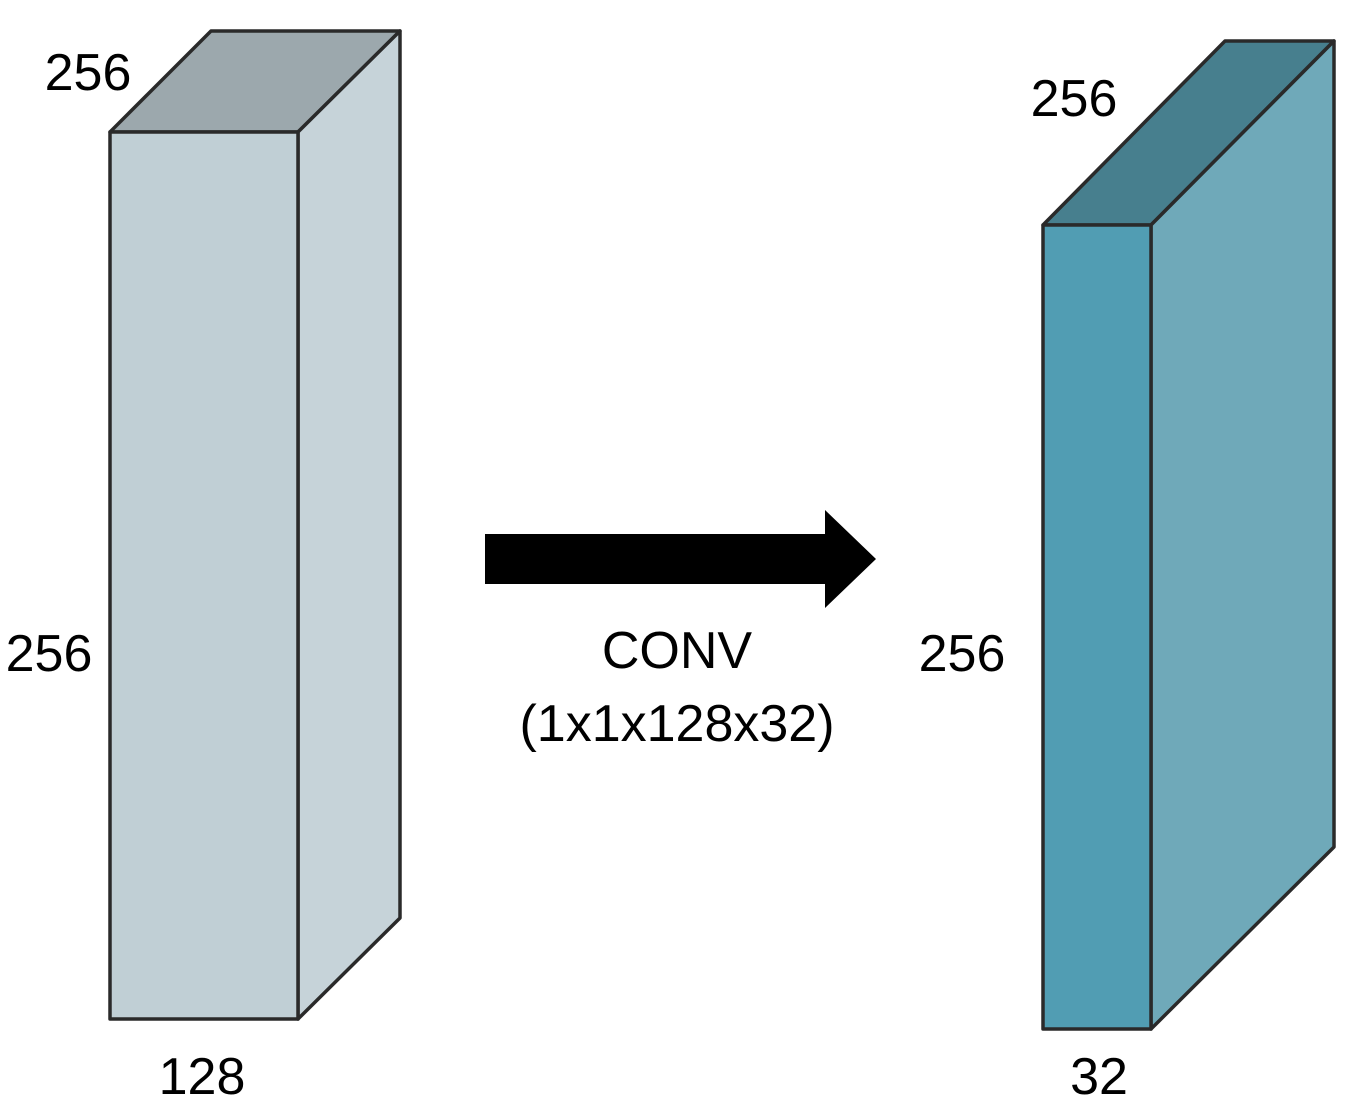 The width and height of the screenshot is (1357, 1114). I want to click on input-width-label: 128, so click(202, 1077).